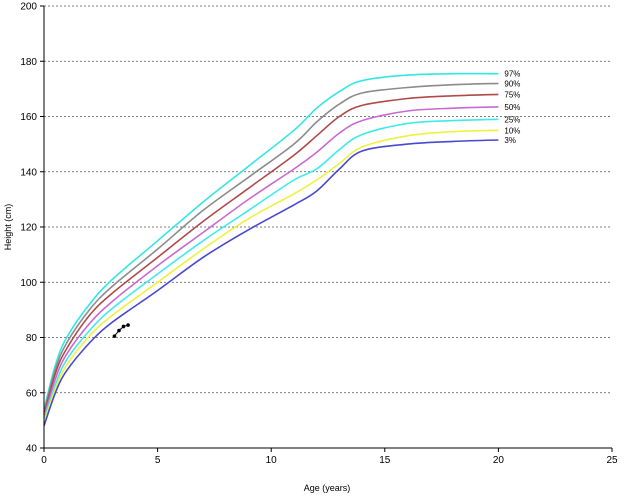 The image size is (624, 498). Describe the element at coordinates (158, 460) in the screenshot. I see `x-tick-label: 5` at that location.